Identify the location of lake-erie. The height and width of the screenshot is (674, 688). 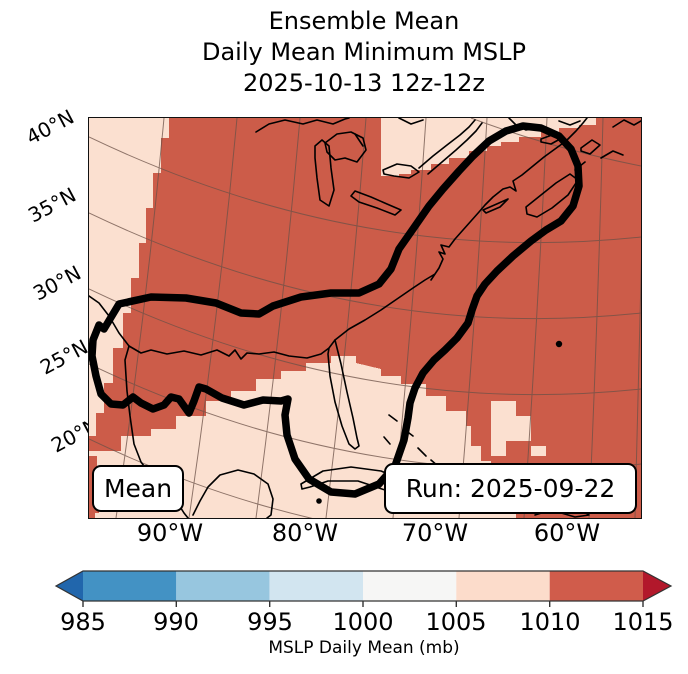
(376, 203).